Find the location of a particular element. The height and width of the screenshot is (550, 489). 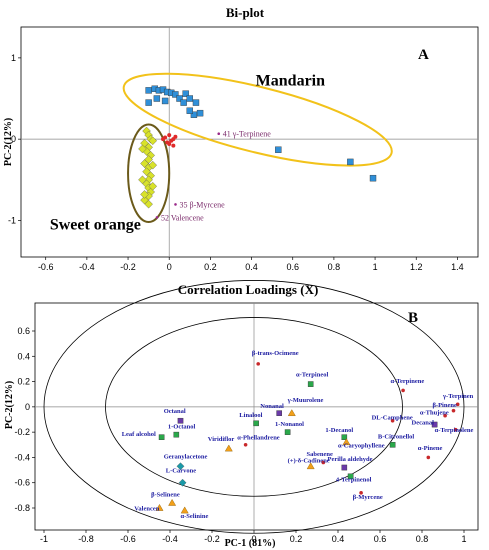

variable-label: α-Terpinolene is located at coordinates (454, 430).